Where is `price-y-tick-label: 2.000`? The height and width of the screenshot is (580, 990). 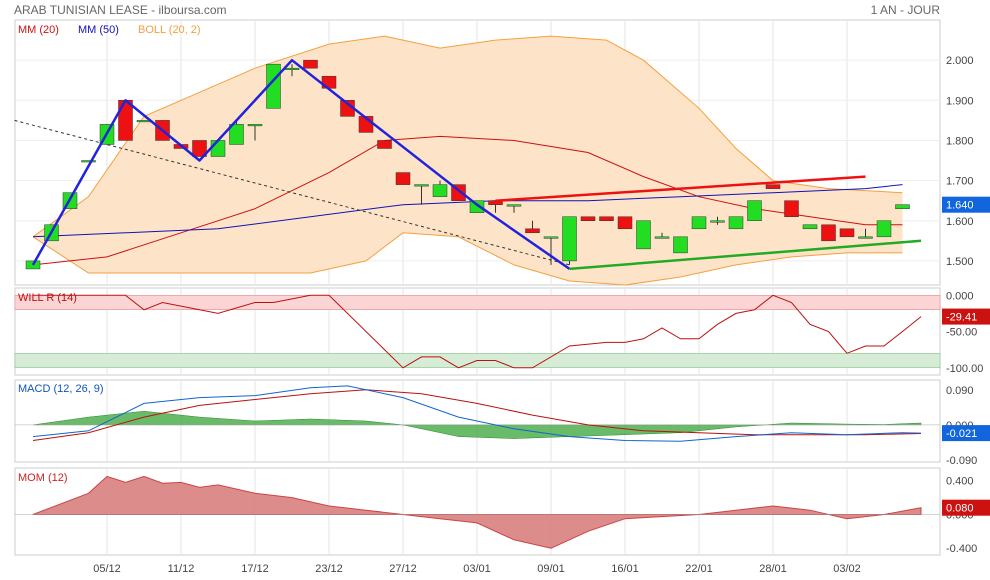 price-y-tick-label: 2.000 is located at coordinates (960, 61).